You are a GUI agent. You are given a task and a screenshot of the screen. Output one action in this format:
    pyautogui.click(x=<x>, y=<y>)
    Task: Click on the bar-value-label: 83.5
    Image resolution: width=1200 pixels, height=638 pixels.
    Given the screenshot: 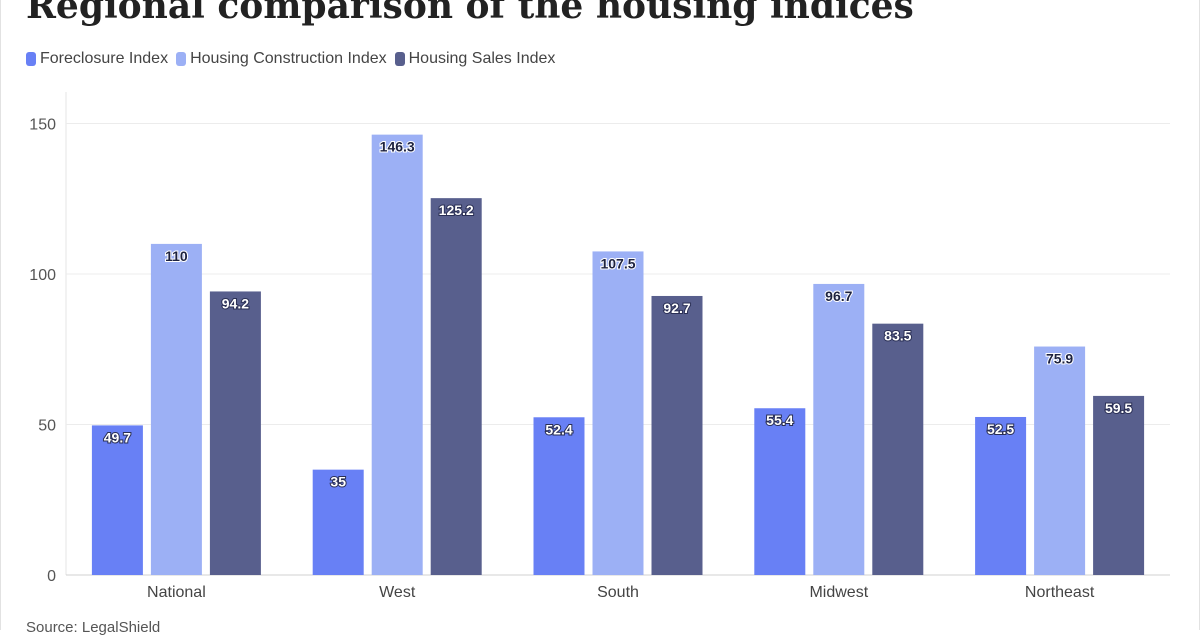 What is the action you would take?
    pyautogui.click(x=897, y=336)
    